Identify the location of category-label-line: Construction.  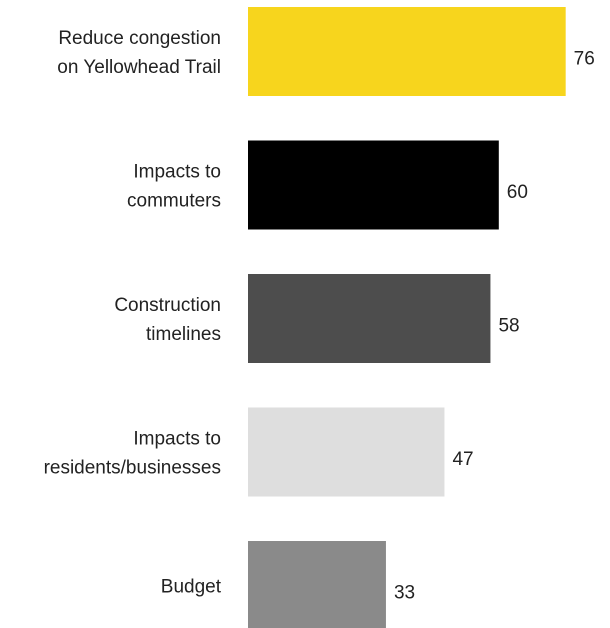
(167, 305).